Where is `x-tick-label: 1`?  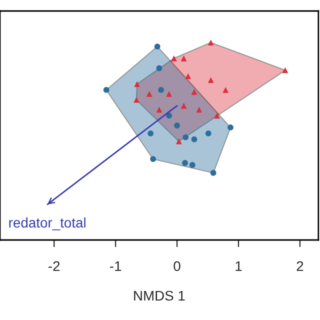 x-tick-label: 1 is located at coordinates (239, 266).